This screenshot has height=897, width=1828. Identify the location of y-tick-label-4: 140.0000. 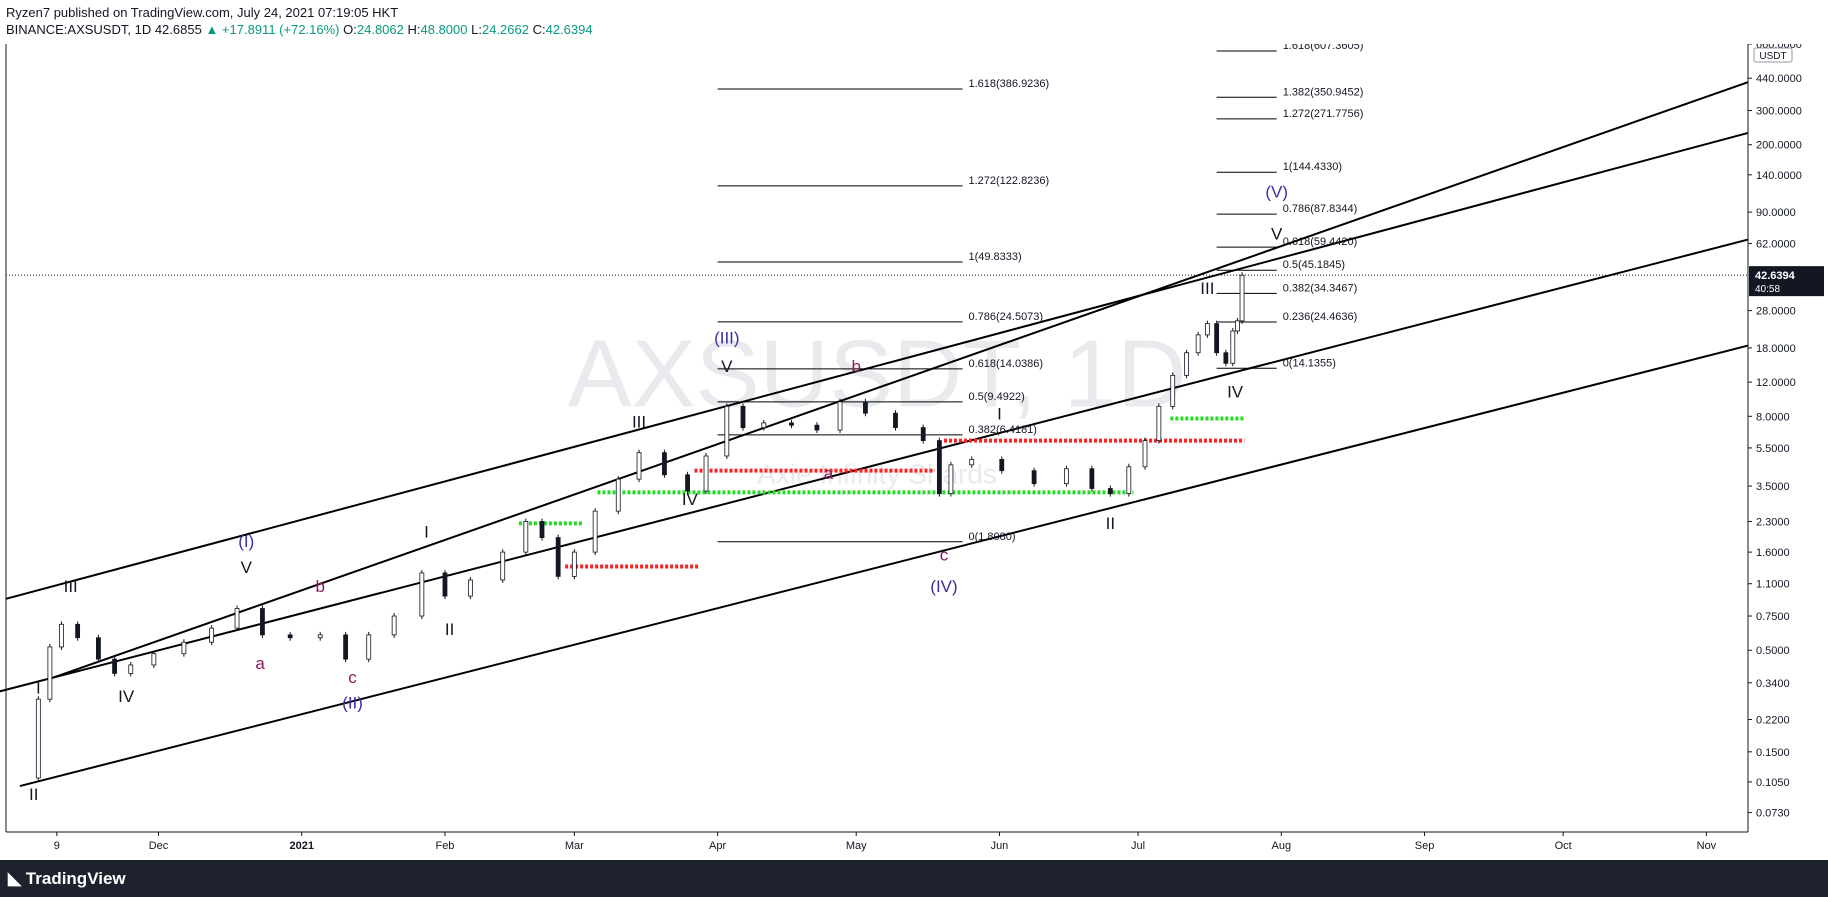
(1779, 176).